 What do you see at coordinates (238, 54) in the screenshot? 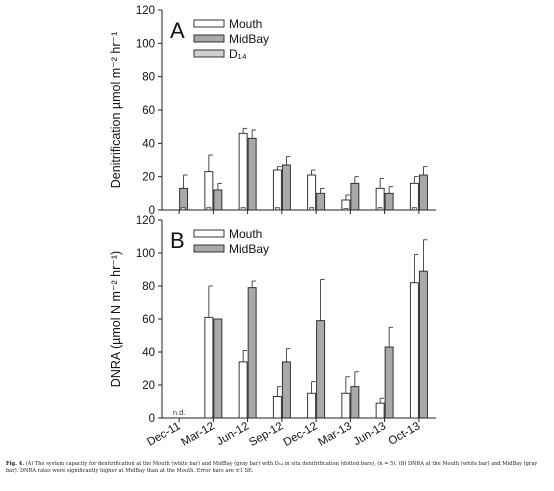
I see `legend-label: D₁₄` at bounding box center [238, 54].